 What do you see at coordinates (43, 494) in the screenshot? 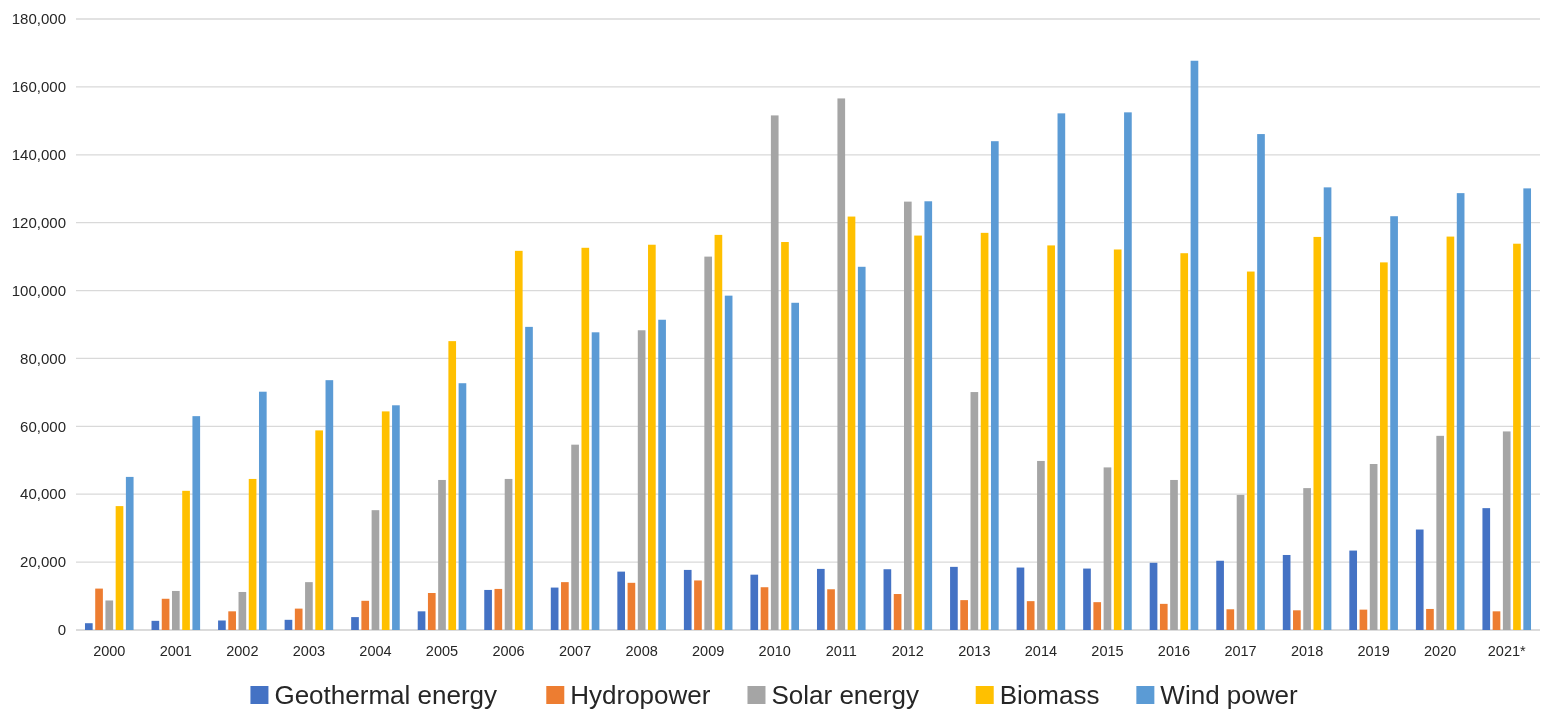
I see `y-tick-label: 40,000` at bounding box center [43, 494].